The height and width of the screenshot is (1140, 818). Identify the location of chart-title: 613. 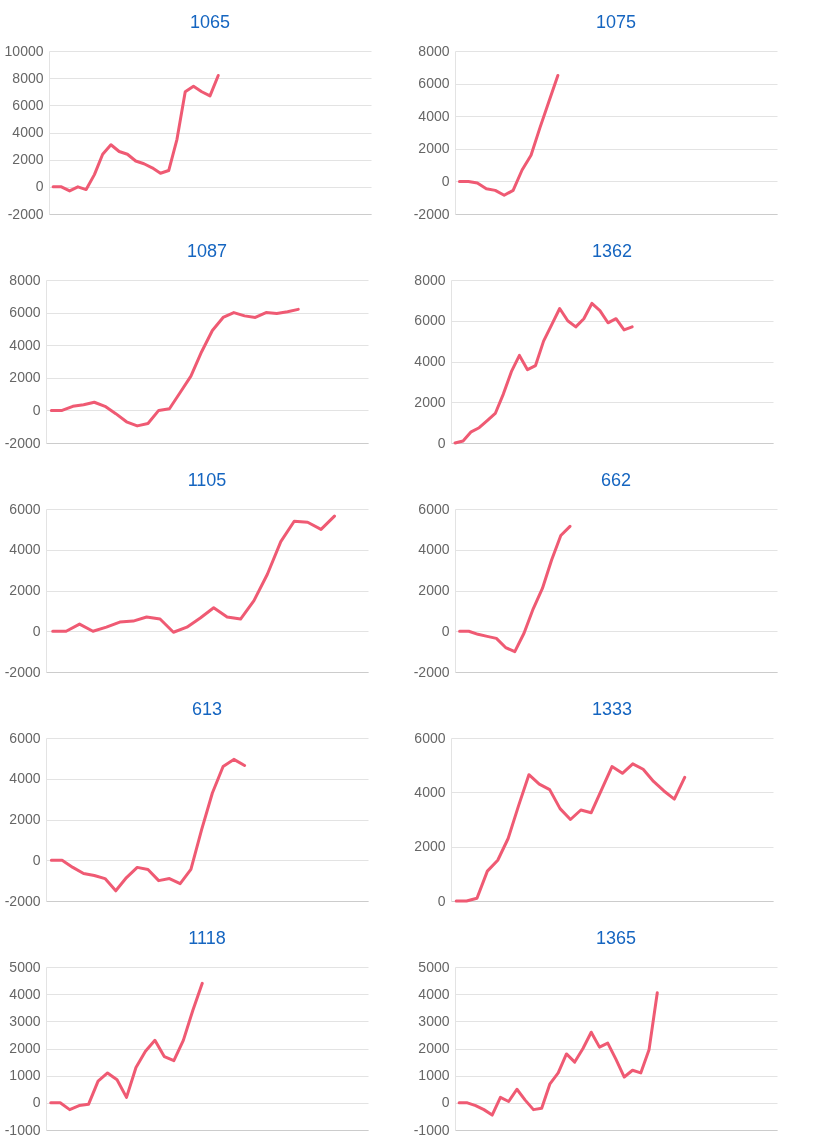
(207, 709).